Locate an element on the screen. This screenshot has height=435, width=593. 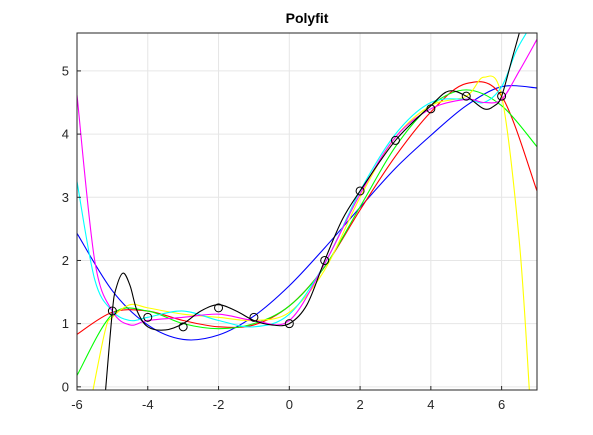
x-tick-label: -4 is located at coordinates (148, 404).